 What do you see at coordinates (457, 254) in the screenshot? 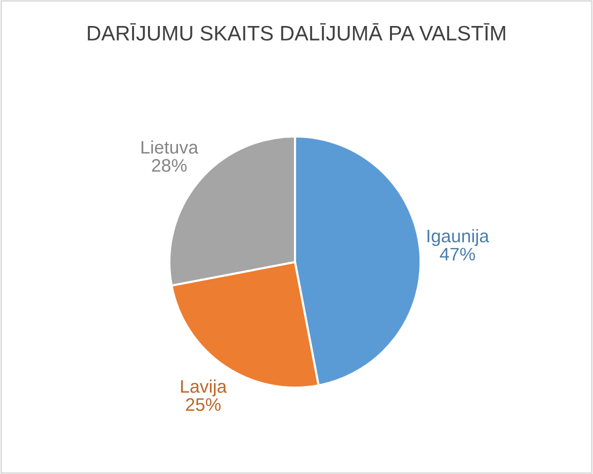
I see `data-label: 47%` at bounding box center [457, 254].